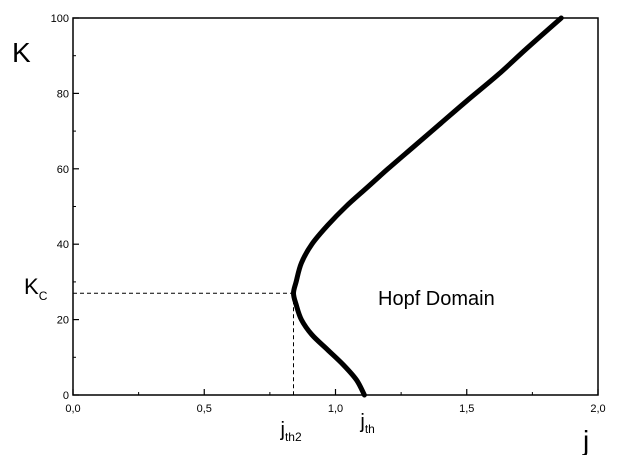 Image resolution: width=618 pixels, height=455 pixels. I want to click on y-tick-label: 60, so click(63, 170).